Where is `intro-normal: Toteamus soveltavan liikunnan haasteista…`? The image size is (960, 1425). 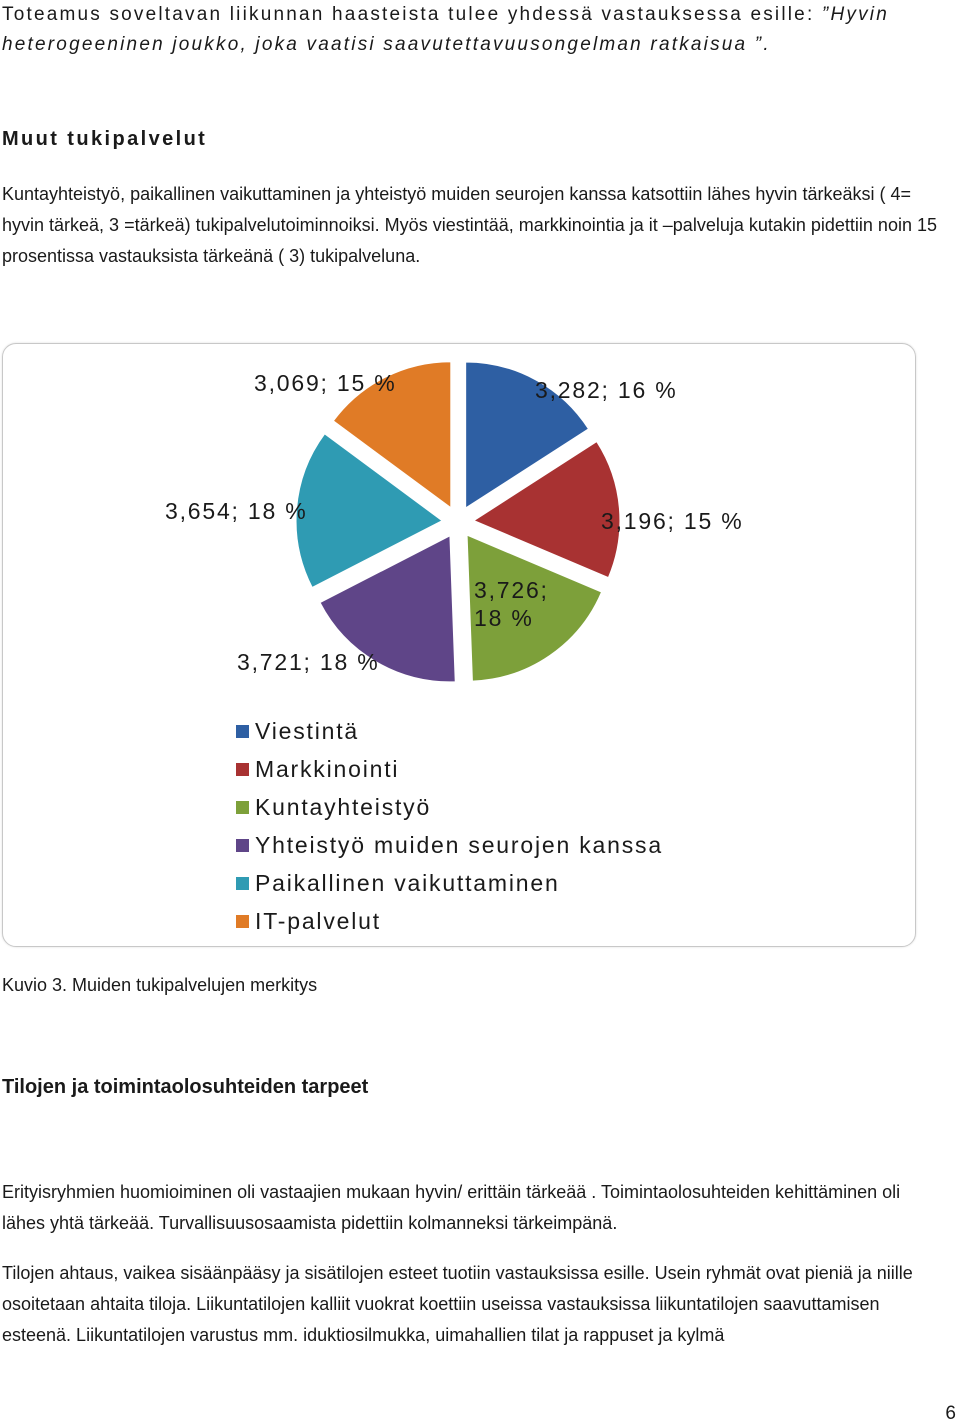 intro-normal: Toteamus soveltavan liikunnan haasteista… is located at coordinates (412, 14).